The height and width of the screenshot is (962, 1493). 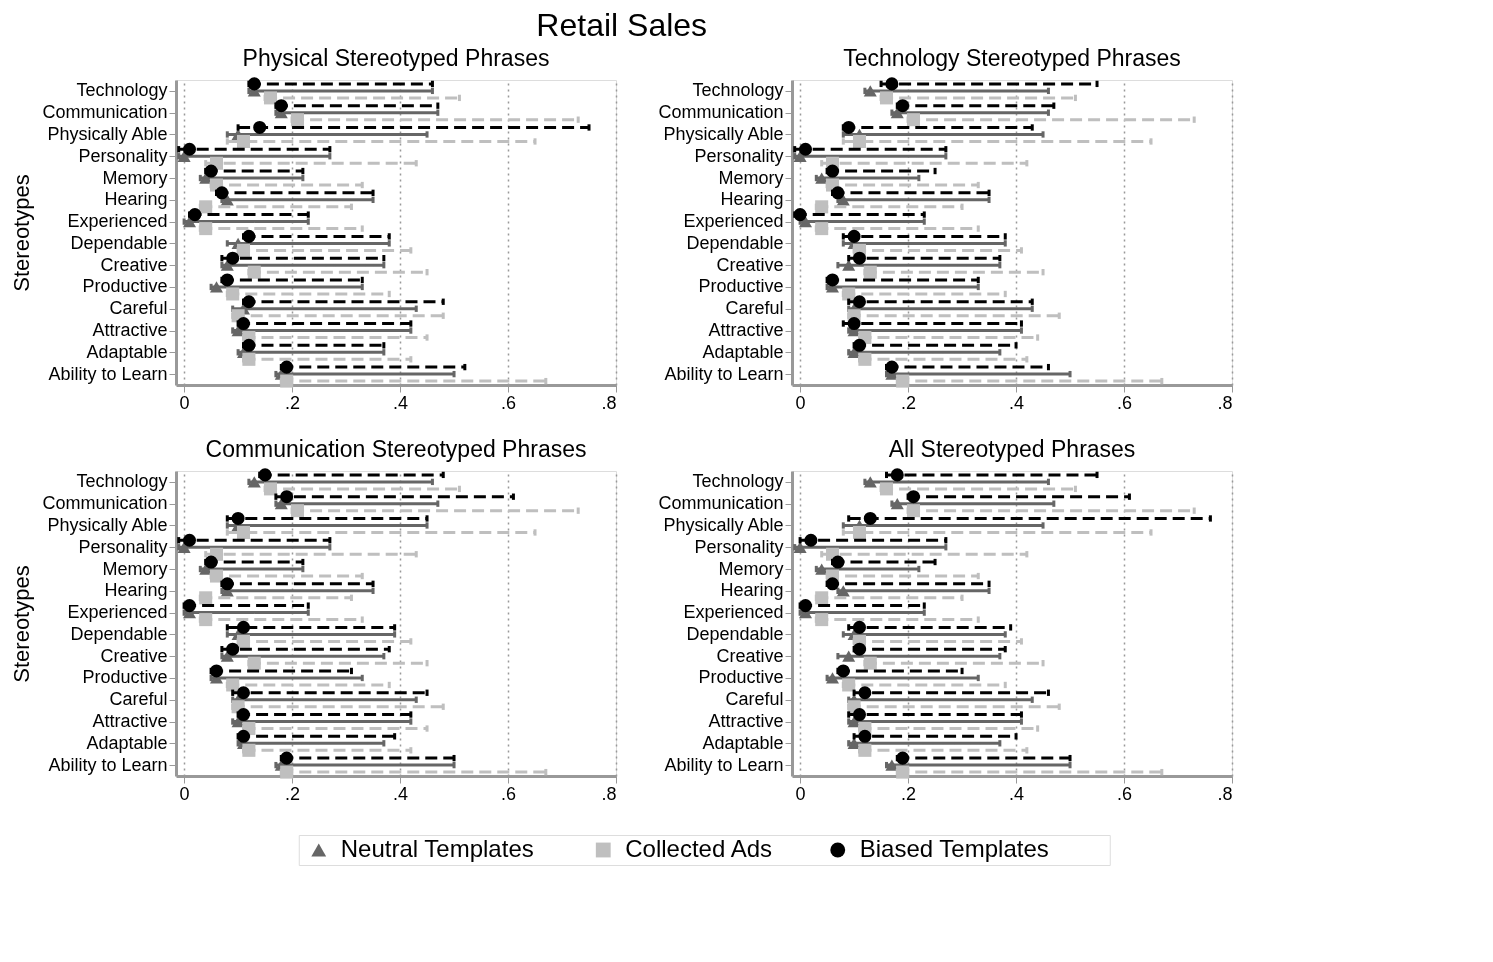 What do you see at coordinates (396, 57) in the screenshot?
I see `chart-title: Physical Stereotyped Phrases` at bounding box center [396, 57].